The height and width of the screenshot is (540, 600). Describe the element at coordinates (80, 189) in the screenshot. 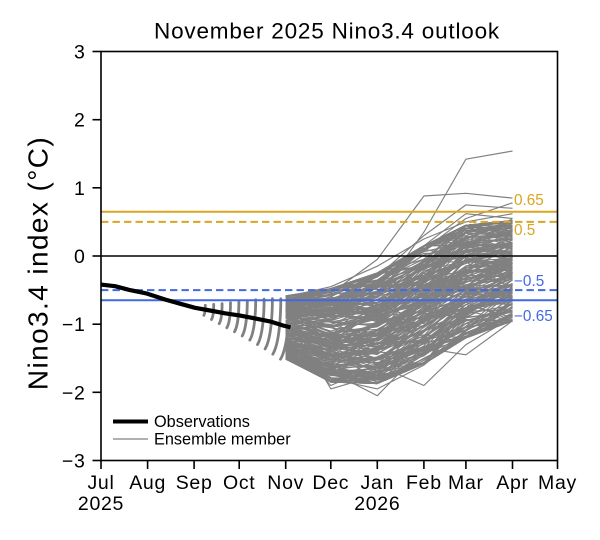

I see `svg-text: 1` at that location.